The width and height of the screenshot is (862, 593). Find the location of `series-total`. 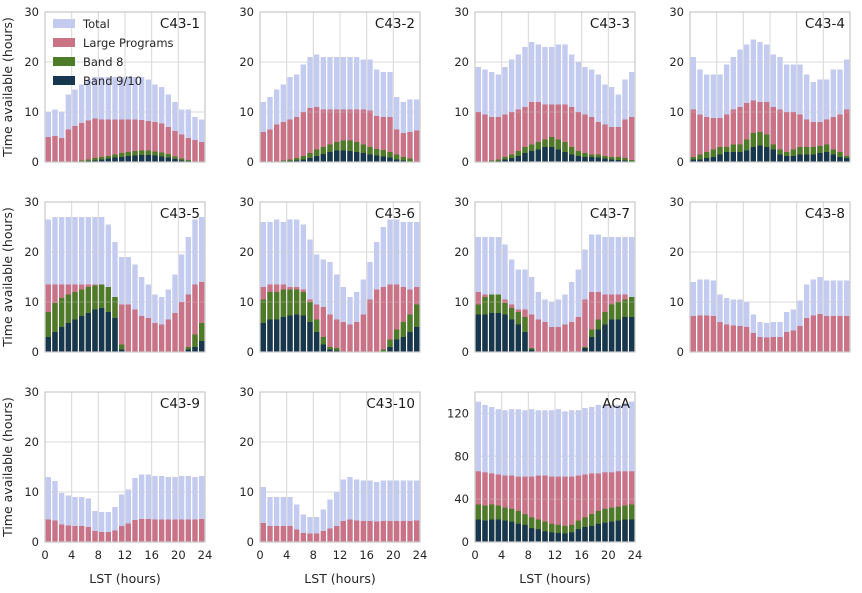

series-total is located at coordinates (340, 509).